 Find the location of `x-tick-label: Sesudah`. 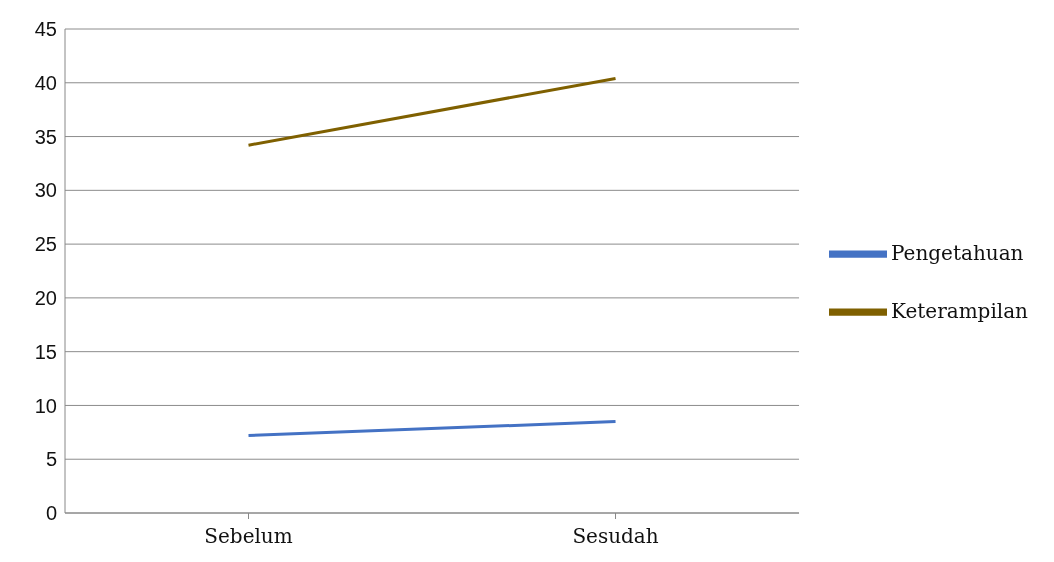

x-tick-label: Sesudah is located at coordinates (615, 536).